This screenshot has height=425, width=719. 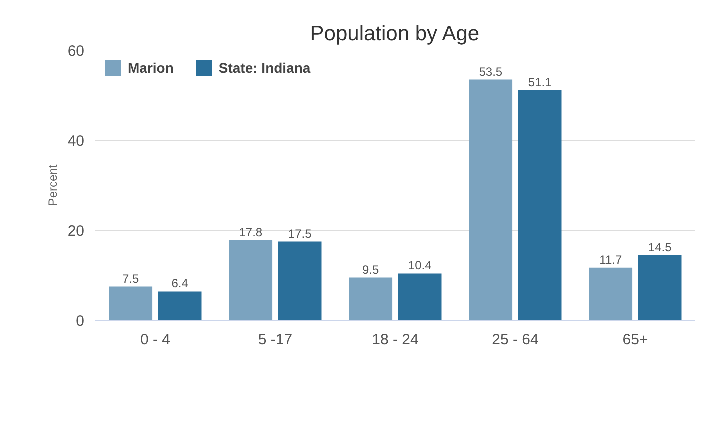 What do you see at coordinates (275, 340) in the screenshot?
I see `x-tick-label: 5 -17` at bounding box center [275, 340].